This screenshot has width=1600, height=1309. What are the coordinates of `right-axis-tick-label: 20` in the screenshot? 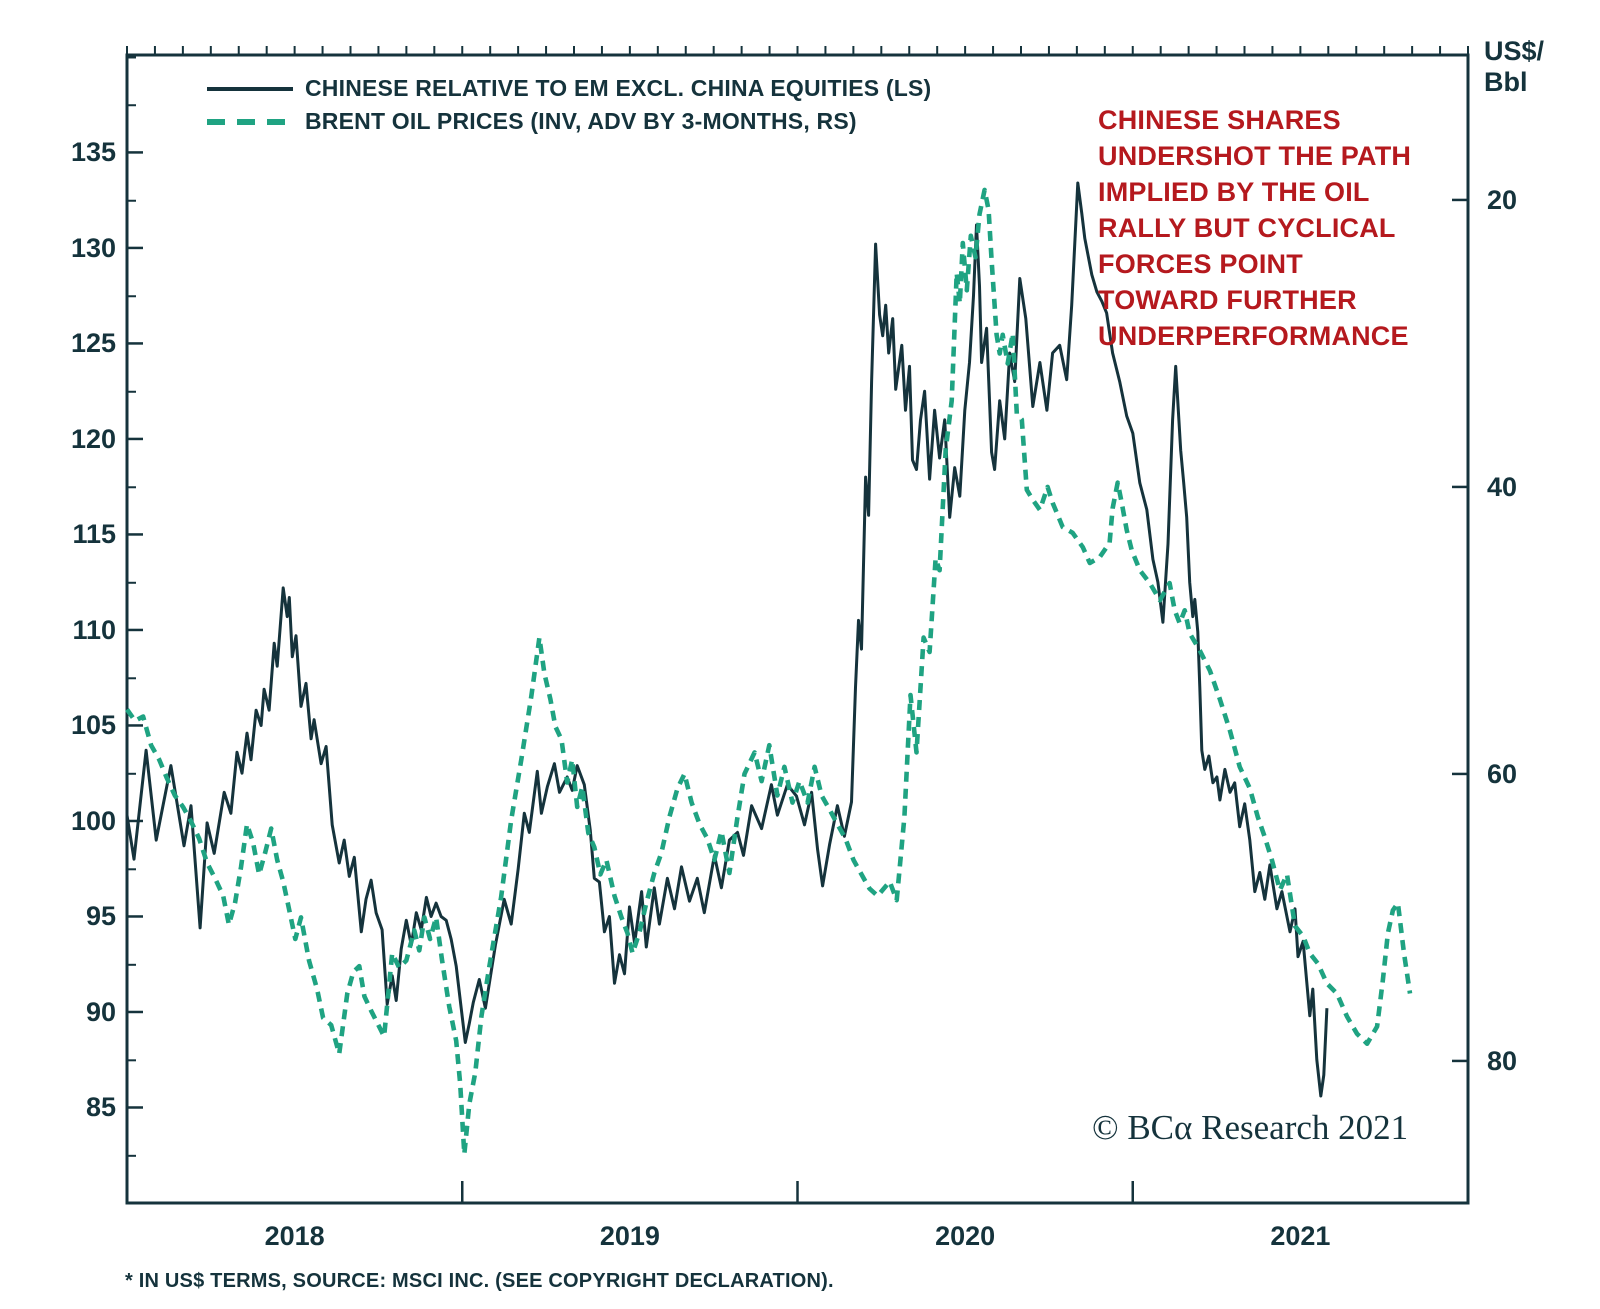 It's located at (1502, 199).